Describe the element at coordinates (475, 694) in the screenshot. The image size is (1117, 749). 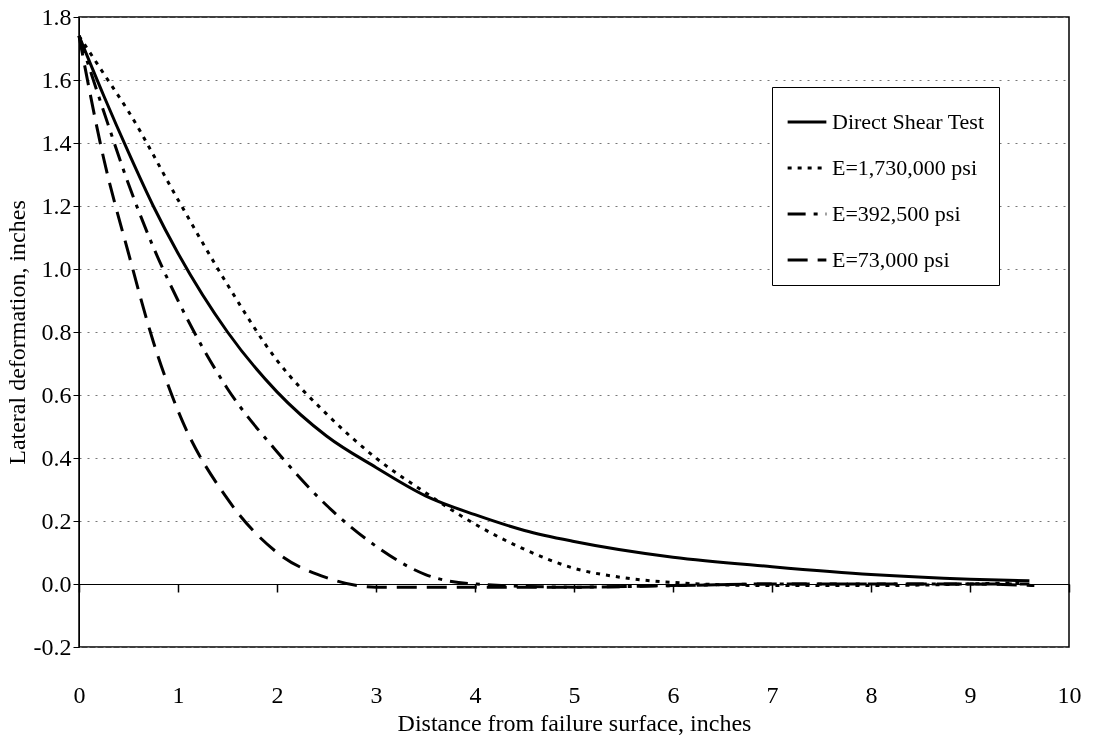
I see `x-tick-label: 4` at that location.